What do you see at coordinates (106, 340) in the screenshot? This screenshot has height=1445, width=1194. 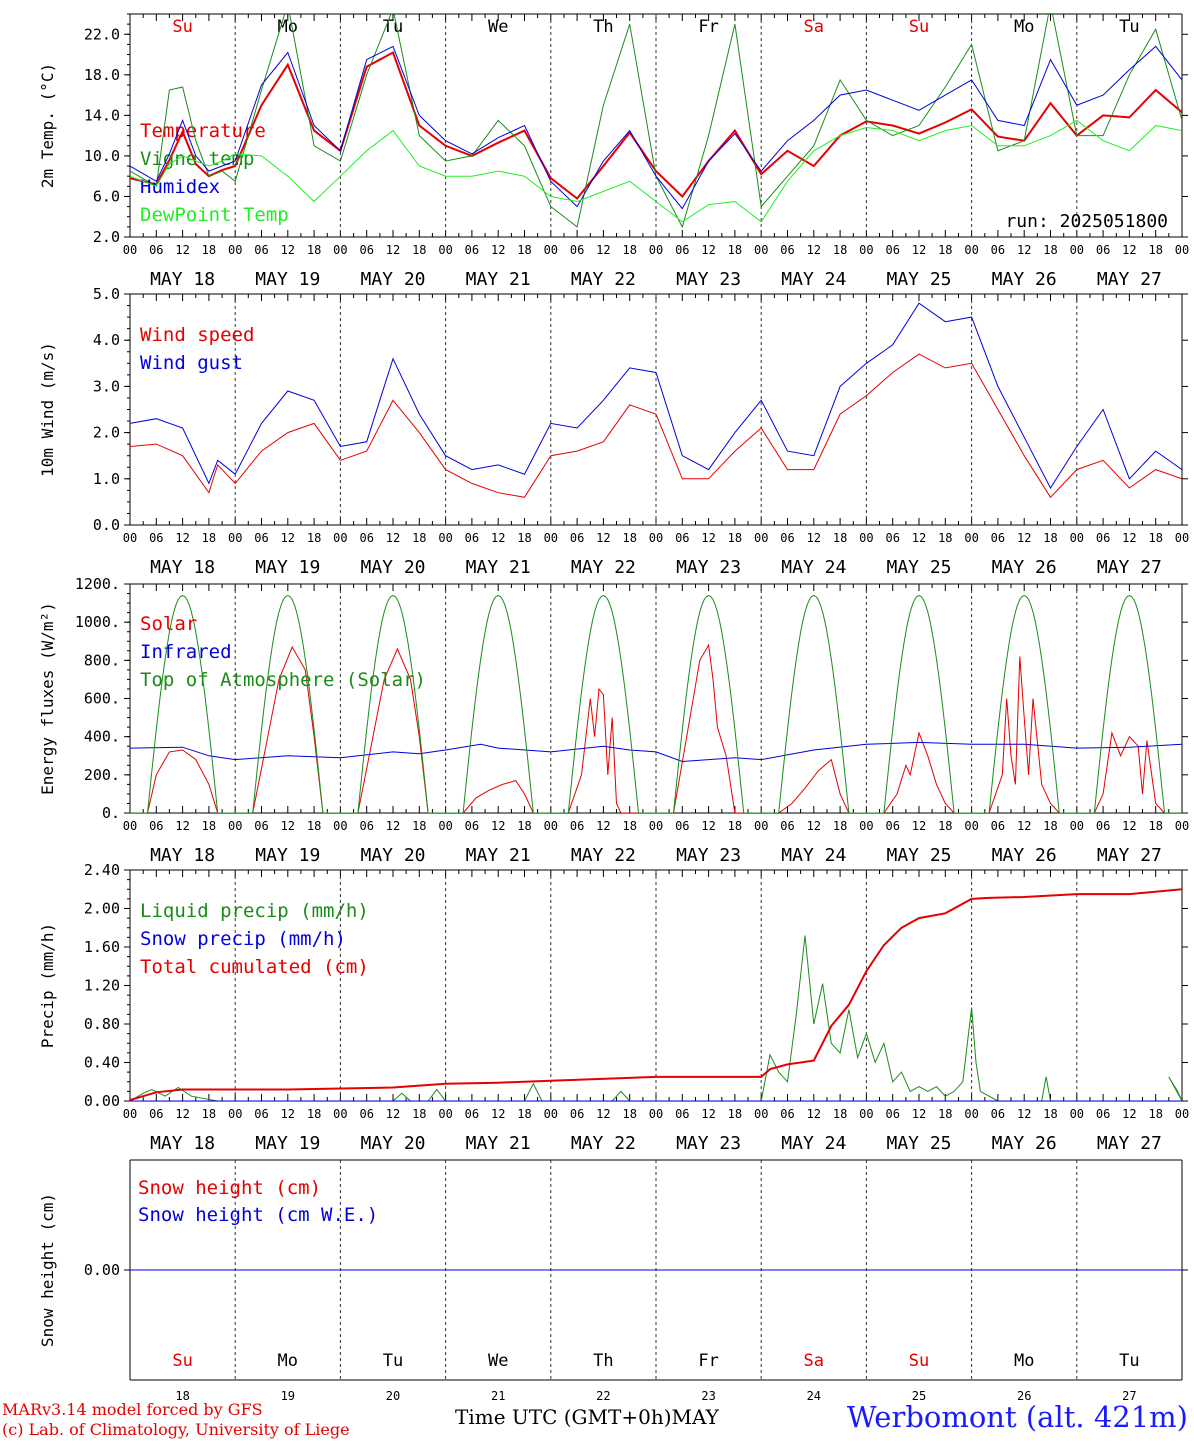 I see `y-tick-label: 4.0` at bounding box center [106, 340].